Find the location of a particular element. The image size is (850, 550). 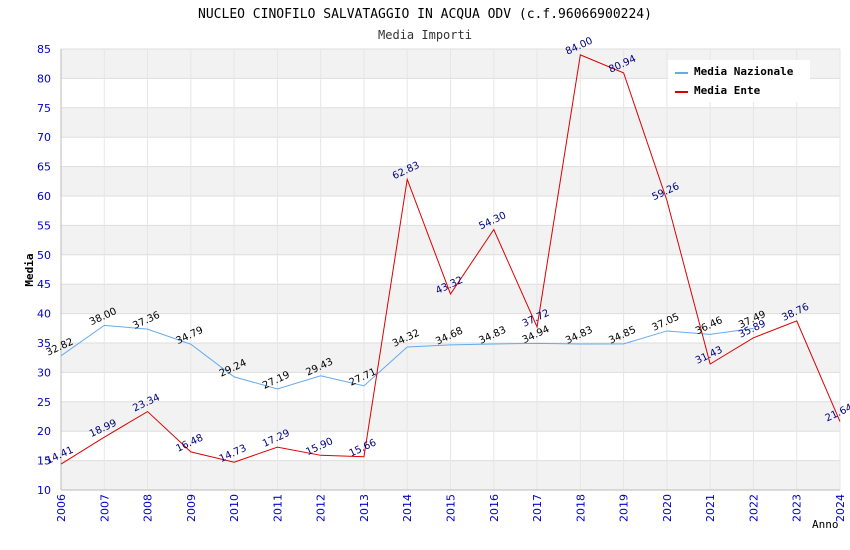

x-tick-label: 2011 is located at coordinates (277, 508).